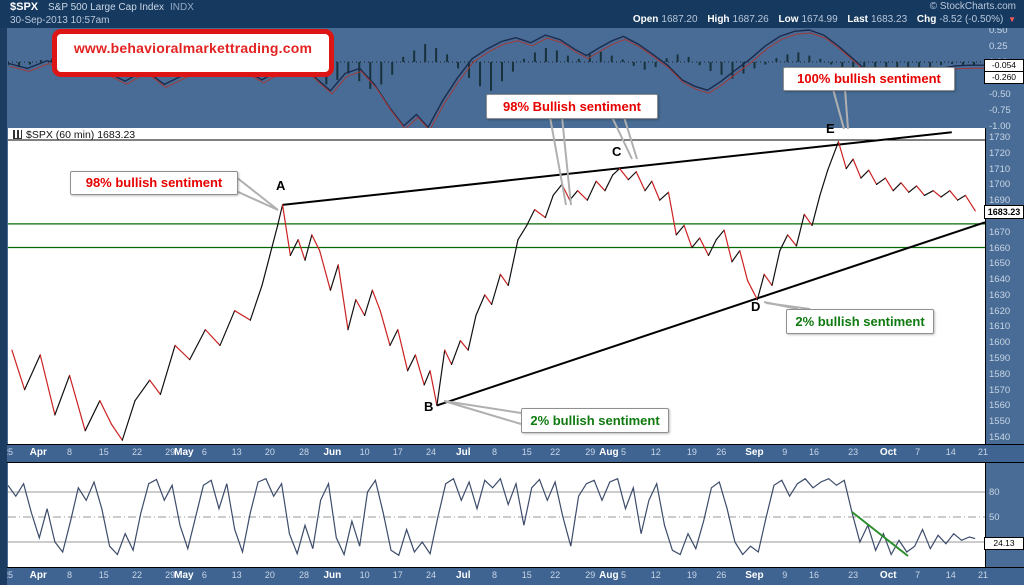  Describe the element at coordinates (750, 19) in the screenshot. I see `high-value: 1687.26` at that location.